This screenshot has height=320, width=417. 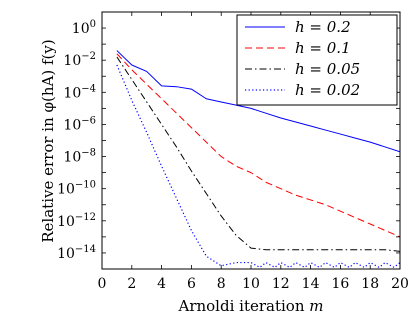 I want to click on x-tick-label: 16, so click(x=340, y=284).